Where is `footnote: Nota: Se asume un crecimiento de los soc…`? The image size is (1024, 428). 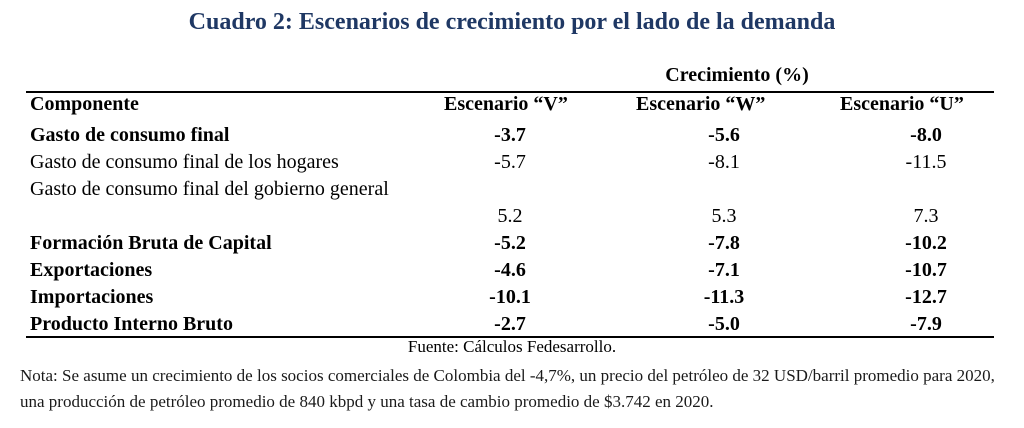 footnote: Nota: Se asume un crecimiento de los soc… is located at coordinates (507, 388).